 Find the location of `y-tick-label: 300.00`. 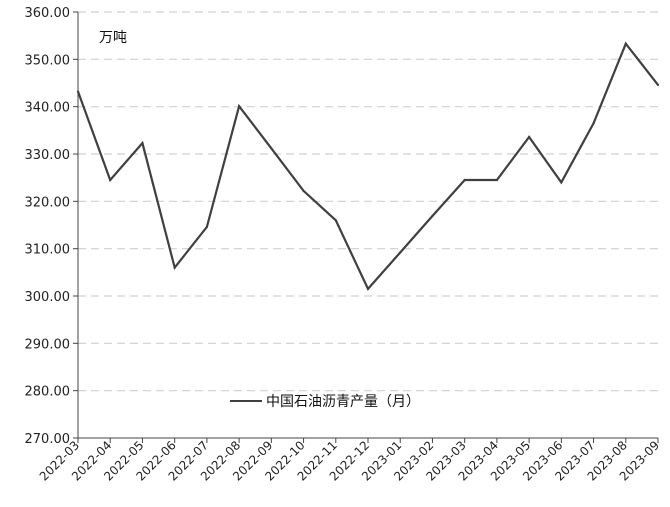

y-tick-label: 300.00 is located at coordinates (48, 297).